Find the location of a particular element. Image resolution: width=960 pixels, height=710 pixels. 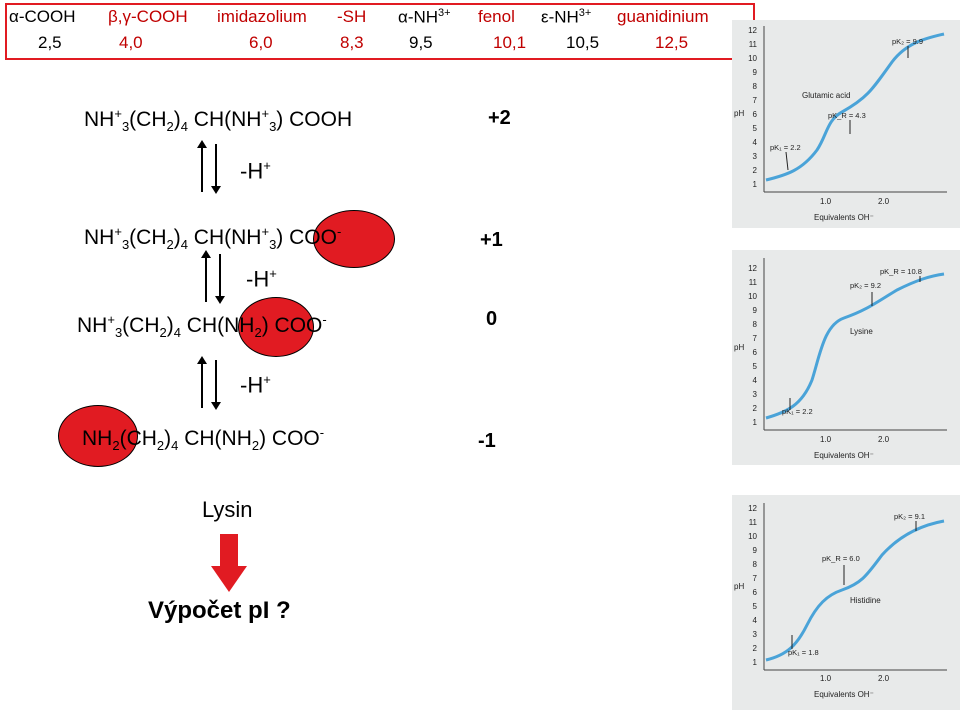

charge-plus-one: +1 is located at coordinates (491, 240).